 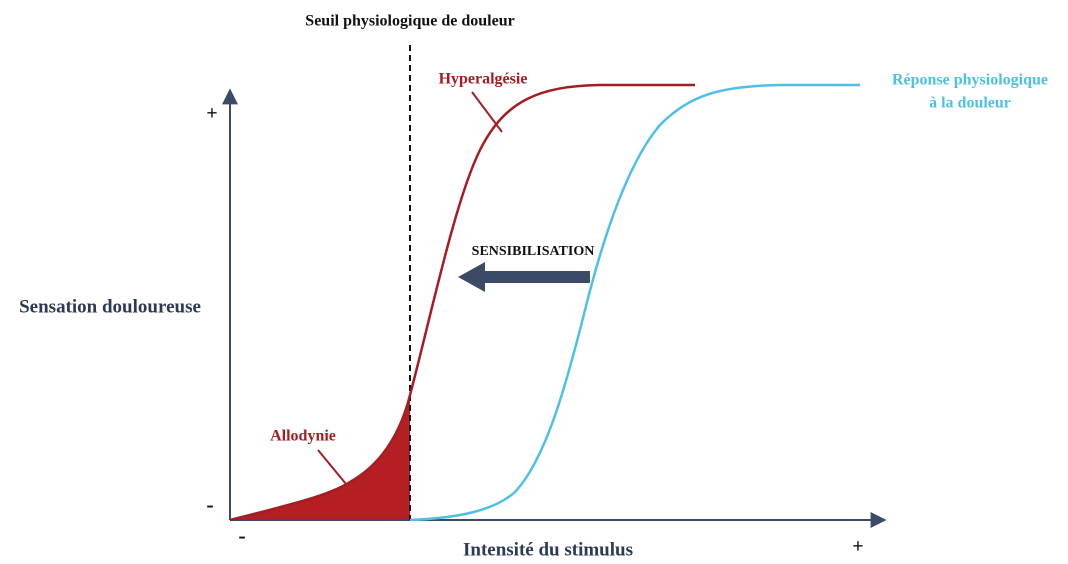 What do you see at coordinates (857, 547) in the screenshot?
I see `x-axis-right: +` at bounding box center [857, 547].